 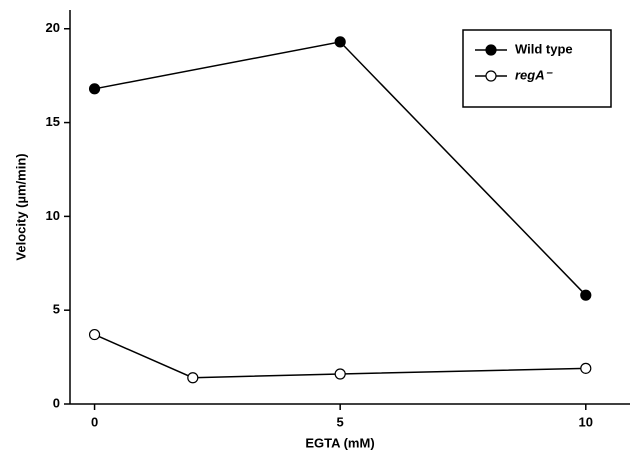 What do you see at coordinates (534, 74) in the screenshot?
I see `legend-label: regA⁻` at bounding box center [534, 74].